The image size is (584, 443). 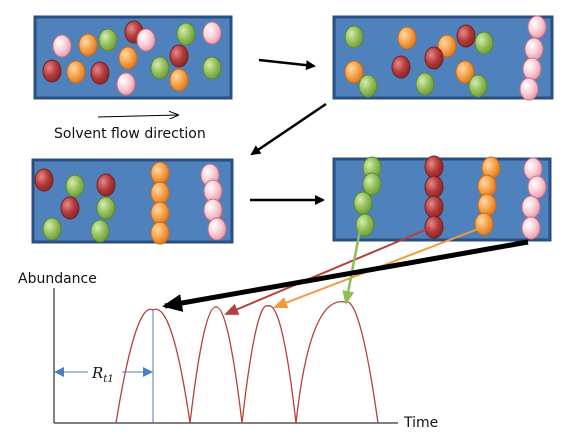 I want to click on column-1-analytes, so click(x=132, y=58).